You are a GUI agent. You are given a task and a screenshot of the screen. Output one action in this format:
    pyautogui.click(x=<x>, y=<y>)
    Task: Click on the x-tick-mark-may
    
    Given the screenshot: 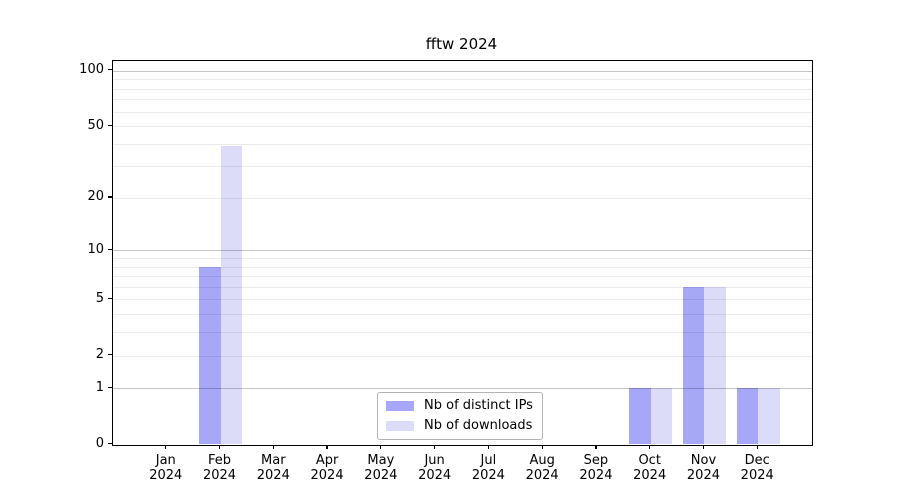 What is the action you would take?
    pyautogui.click(x=381, y=446)
    